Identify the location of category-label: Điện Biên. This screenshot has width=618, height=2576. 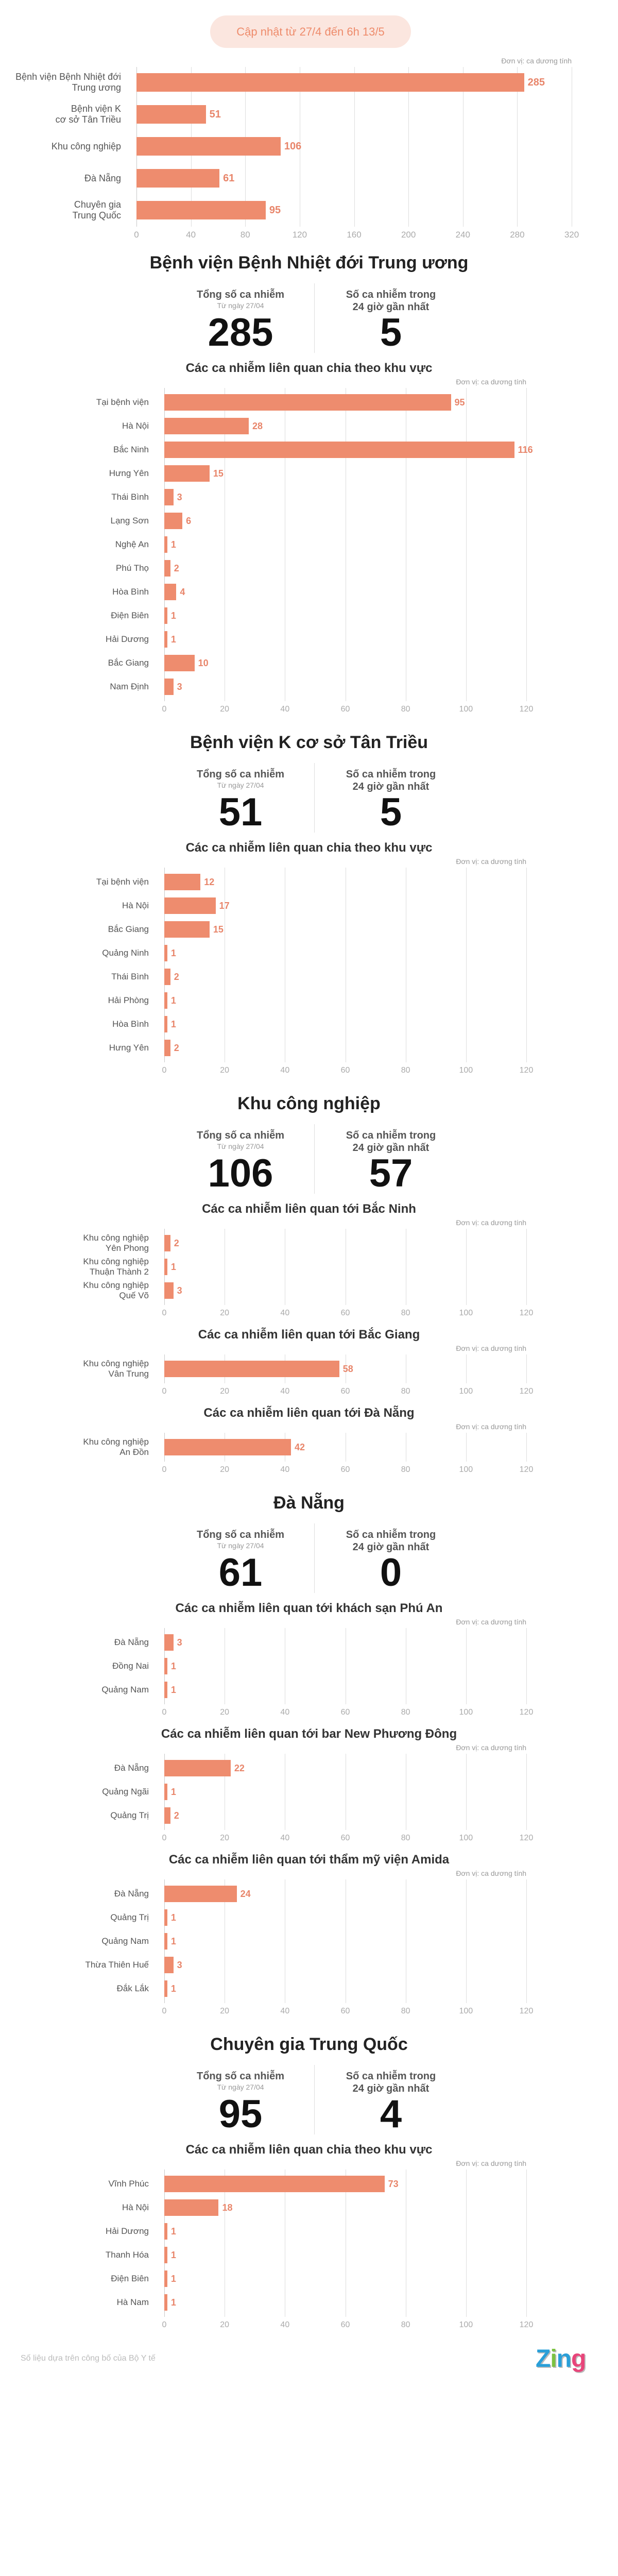
(130, 2278).